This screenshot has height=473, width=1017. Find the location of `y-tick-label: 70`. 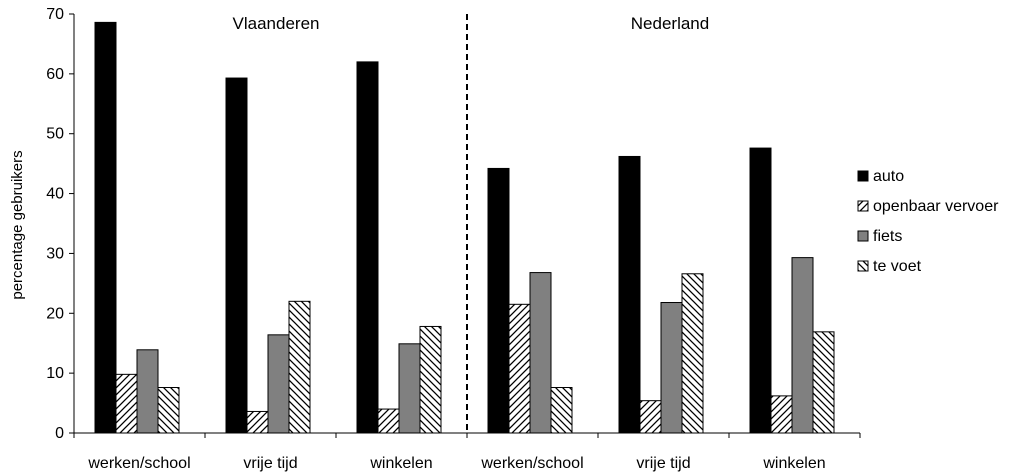

y-tick-label: 70 is located at coordinates (55, 14).